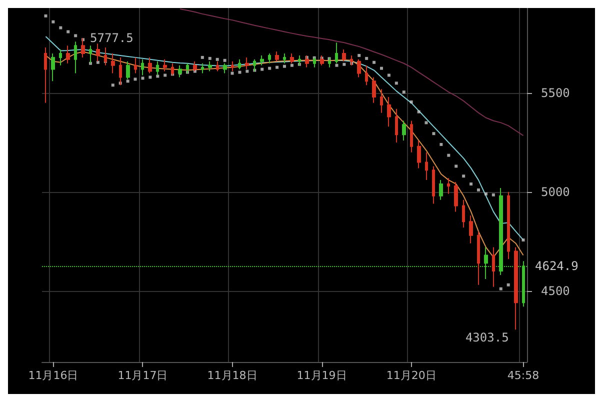  What do you see at coordinates (143, 375) in the screenshot?
I see `x-tick-label: 11月17日` at bounding box center [143, 375].